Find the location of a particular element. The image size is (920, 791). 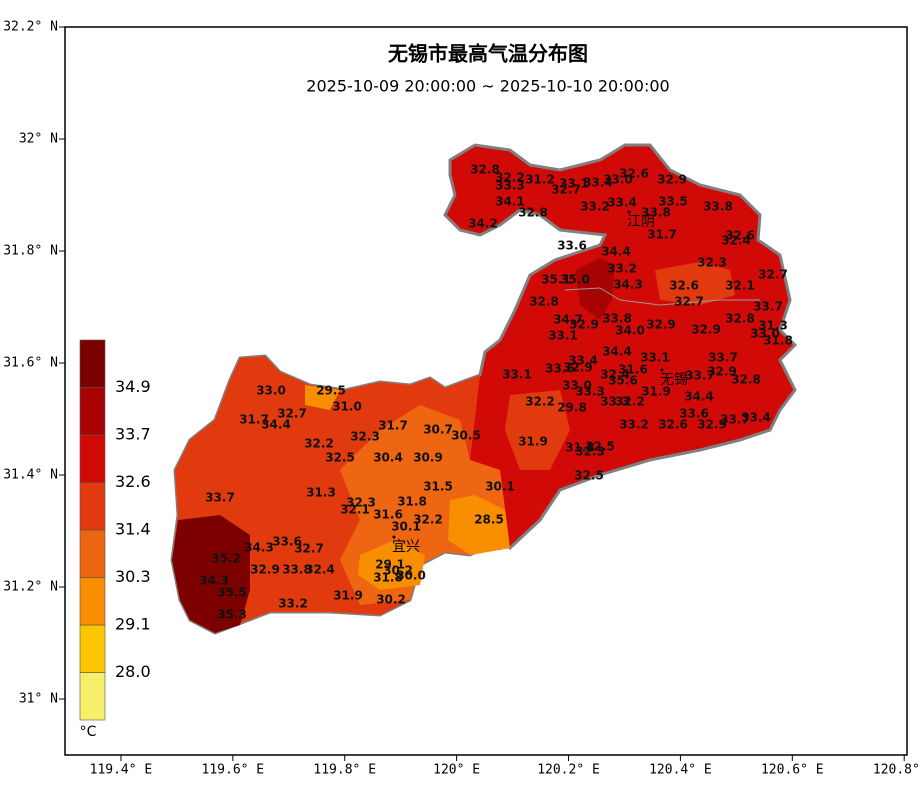

city-label: 江阴 is located at coordinates (641, 222).